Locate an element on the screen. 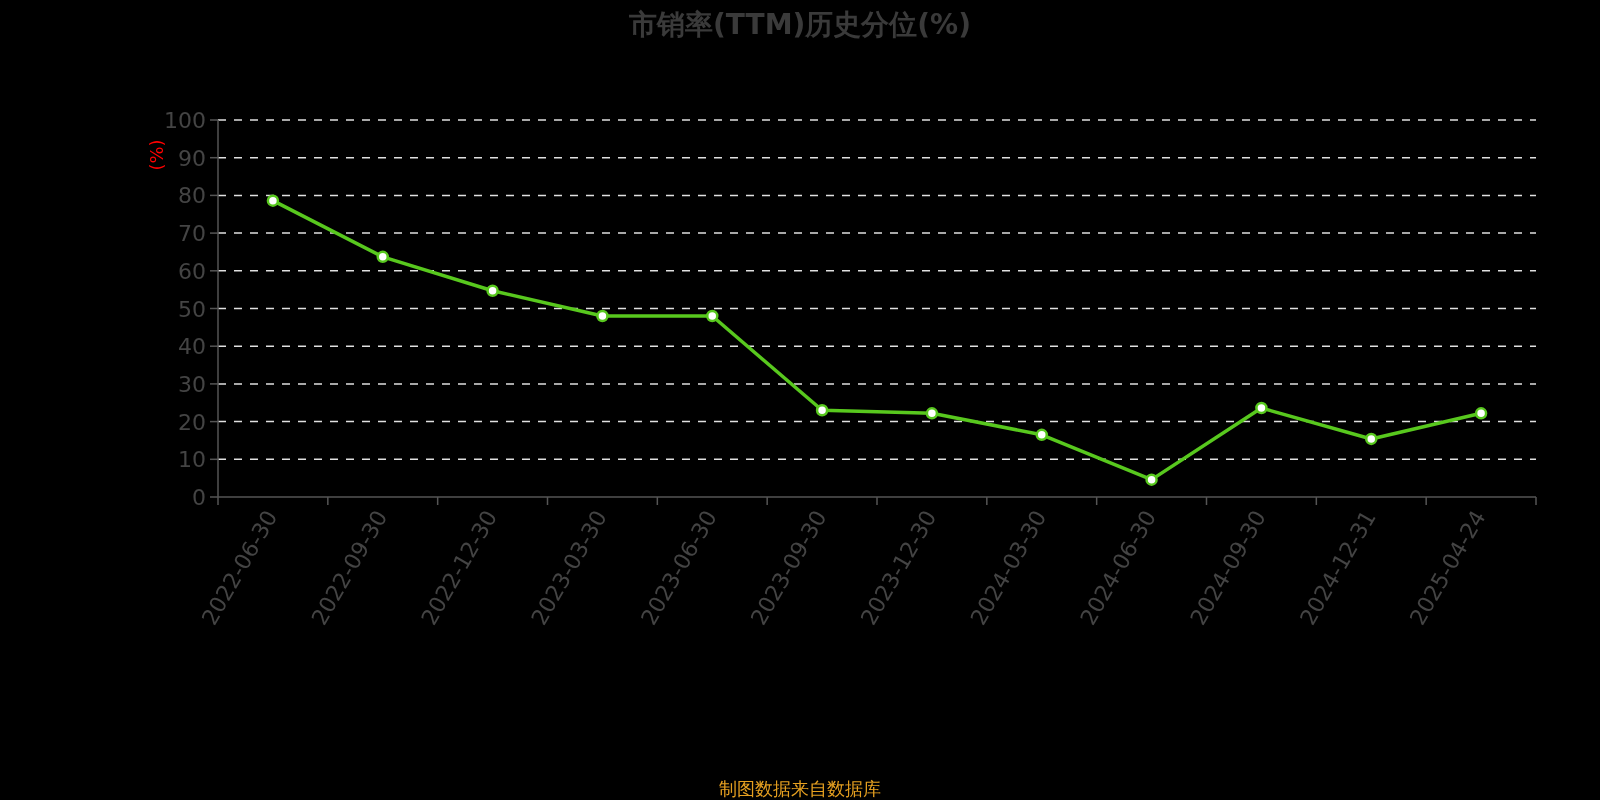 The width and height of the screenshot is (1600, 800). y-tick-label: 50 is located at coordinates (192, 309).